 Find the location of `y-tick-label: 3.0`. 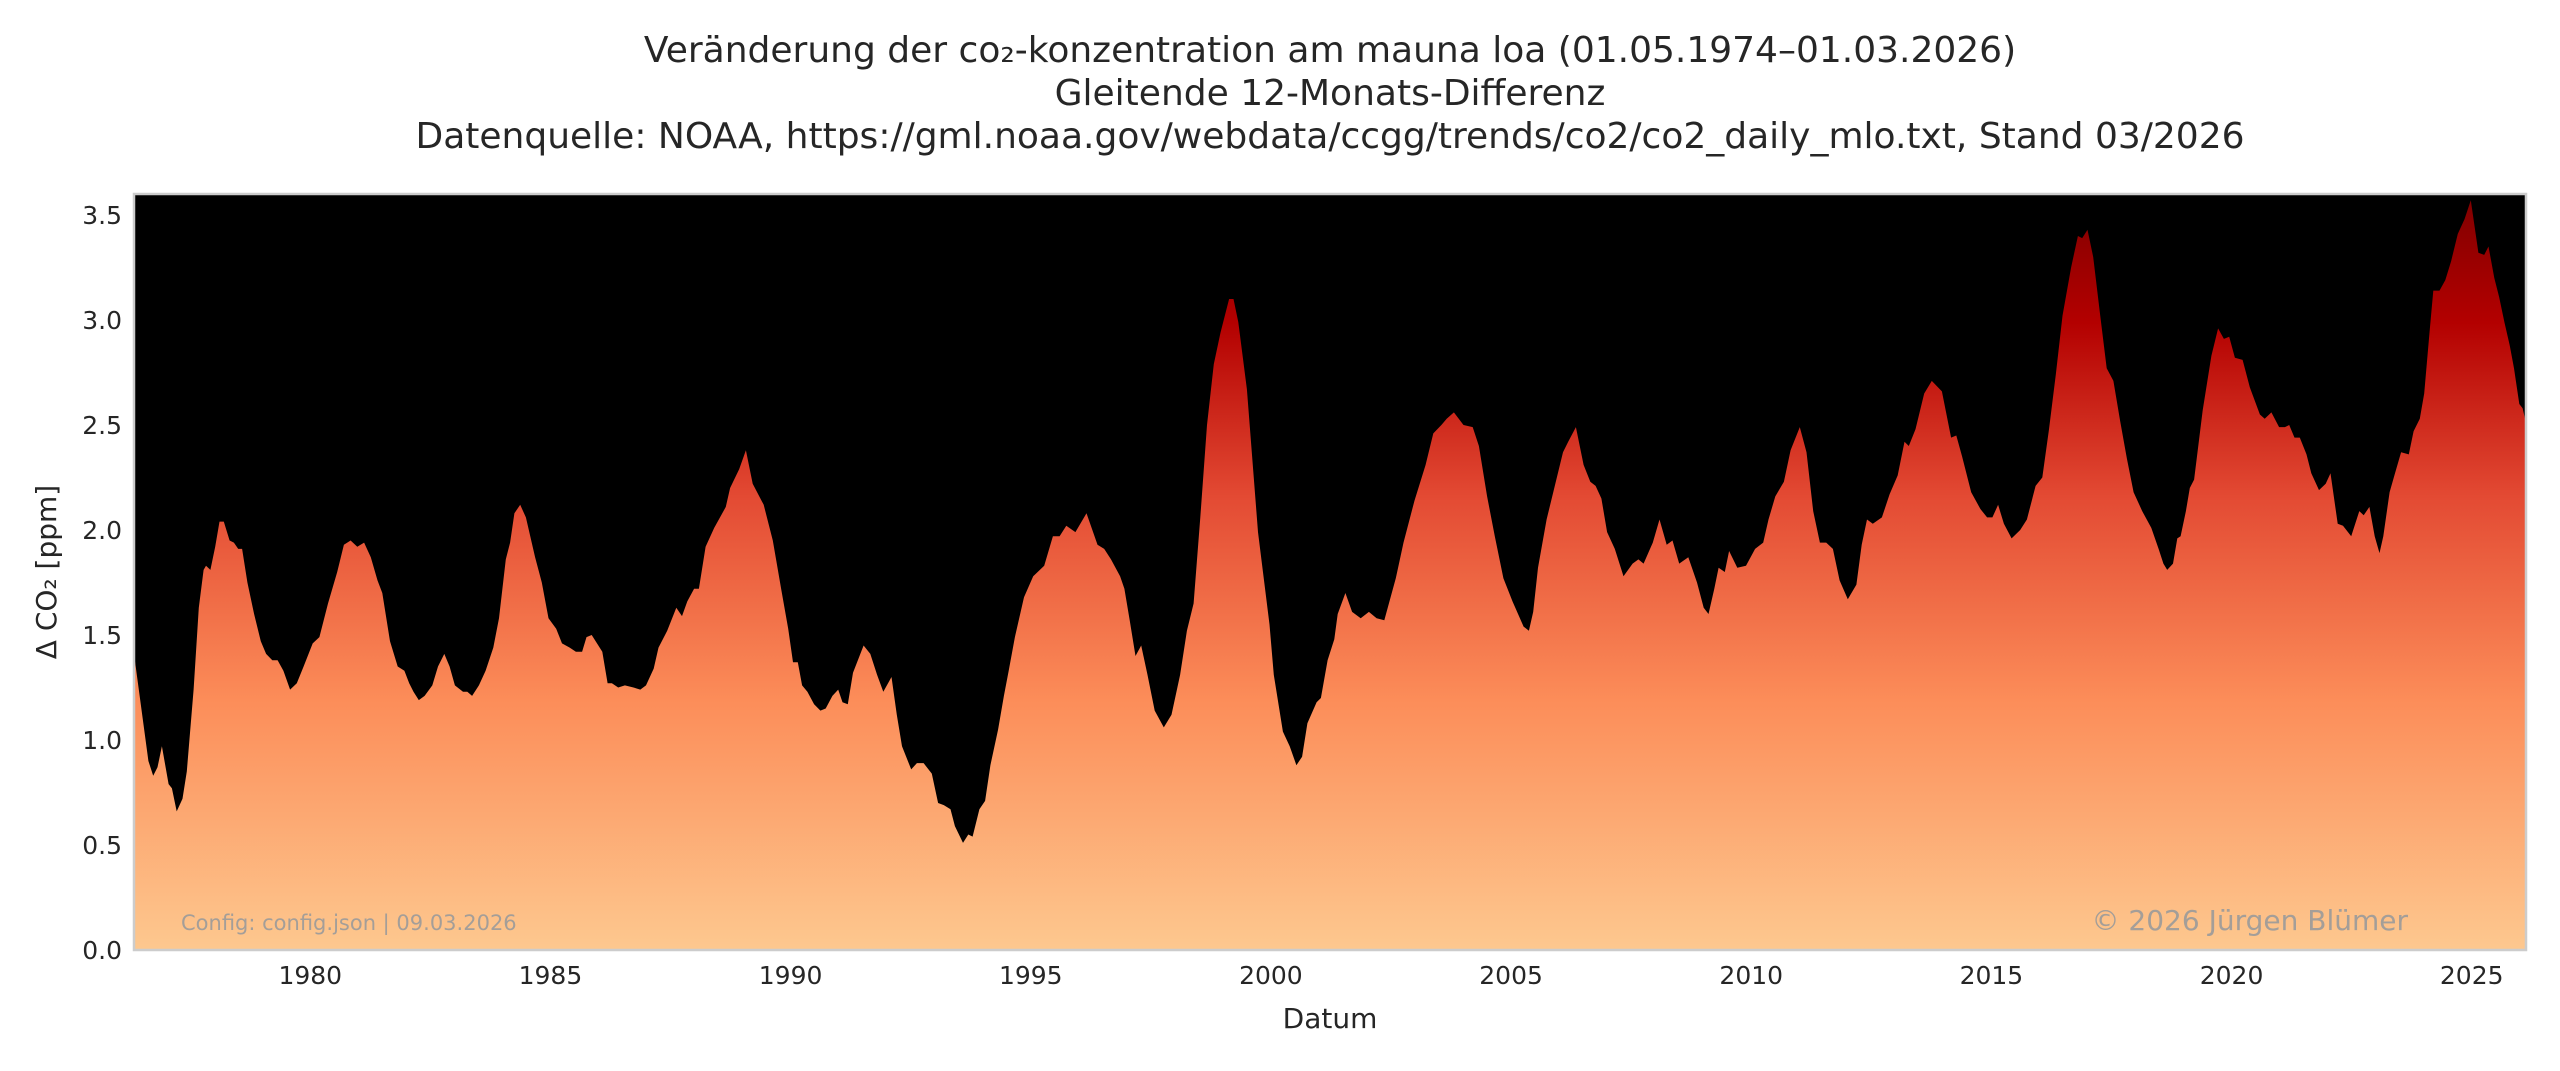

y-tick-label: 3.0 is located at coordinates (102, 320).